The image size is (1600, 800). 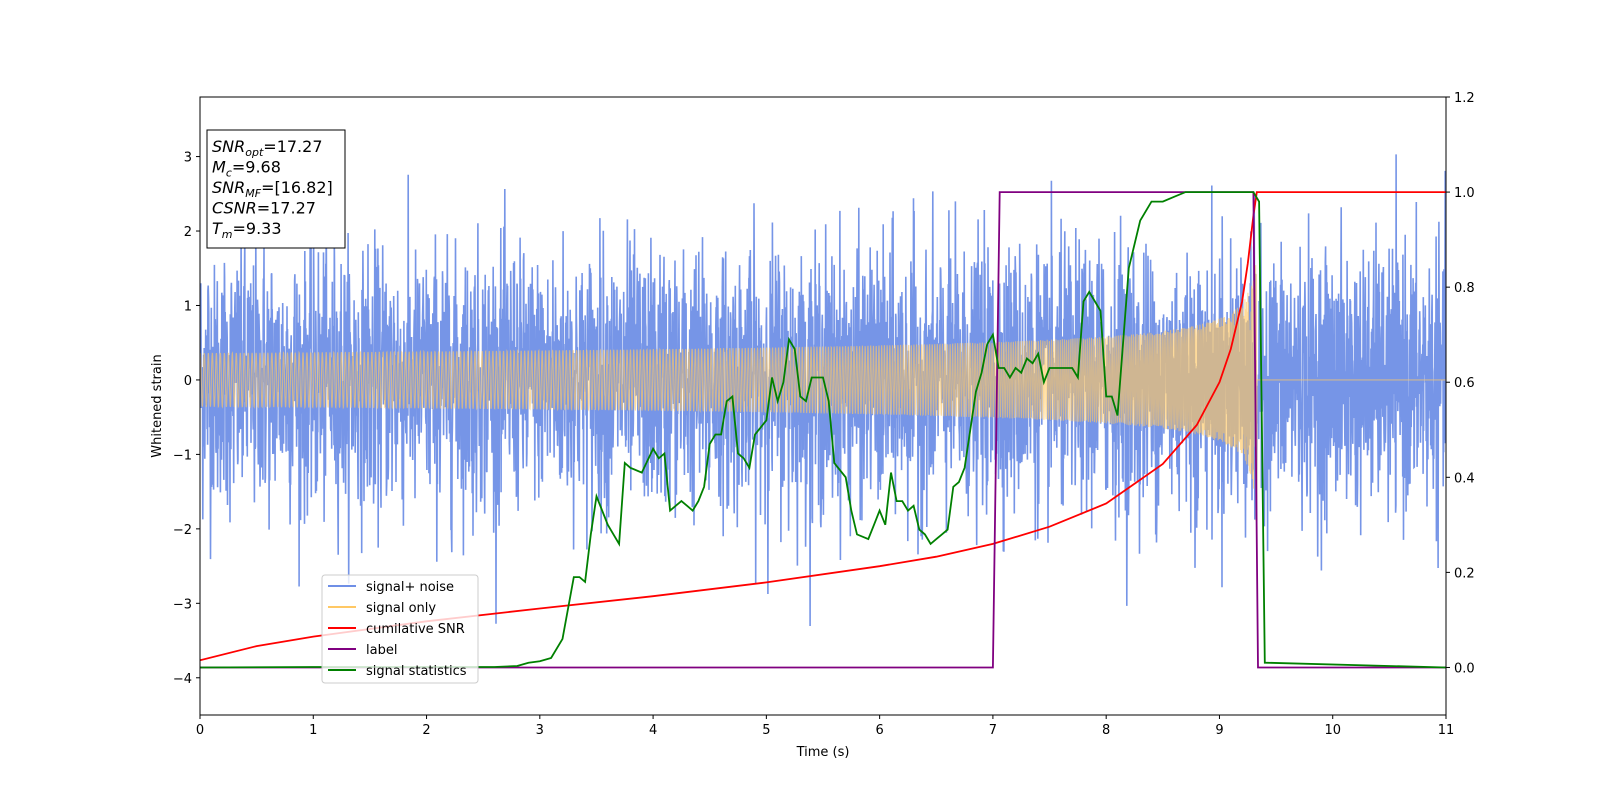 I want to click on y-left-tick-label: 3, so click(x=188, y=158).